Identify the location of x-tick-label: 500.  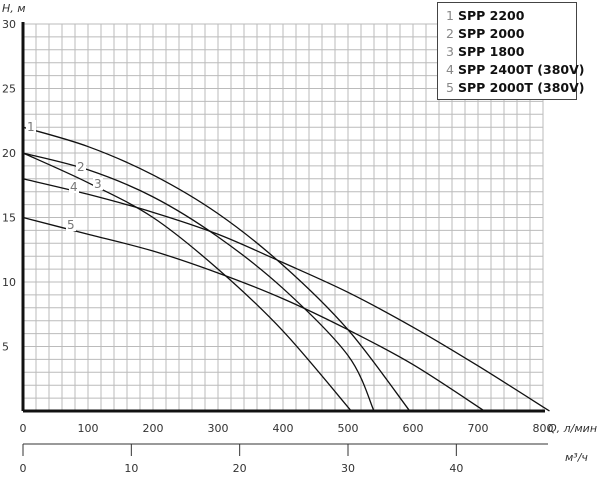
(348, 428).